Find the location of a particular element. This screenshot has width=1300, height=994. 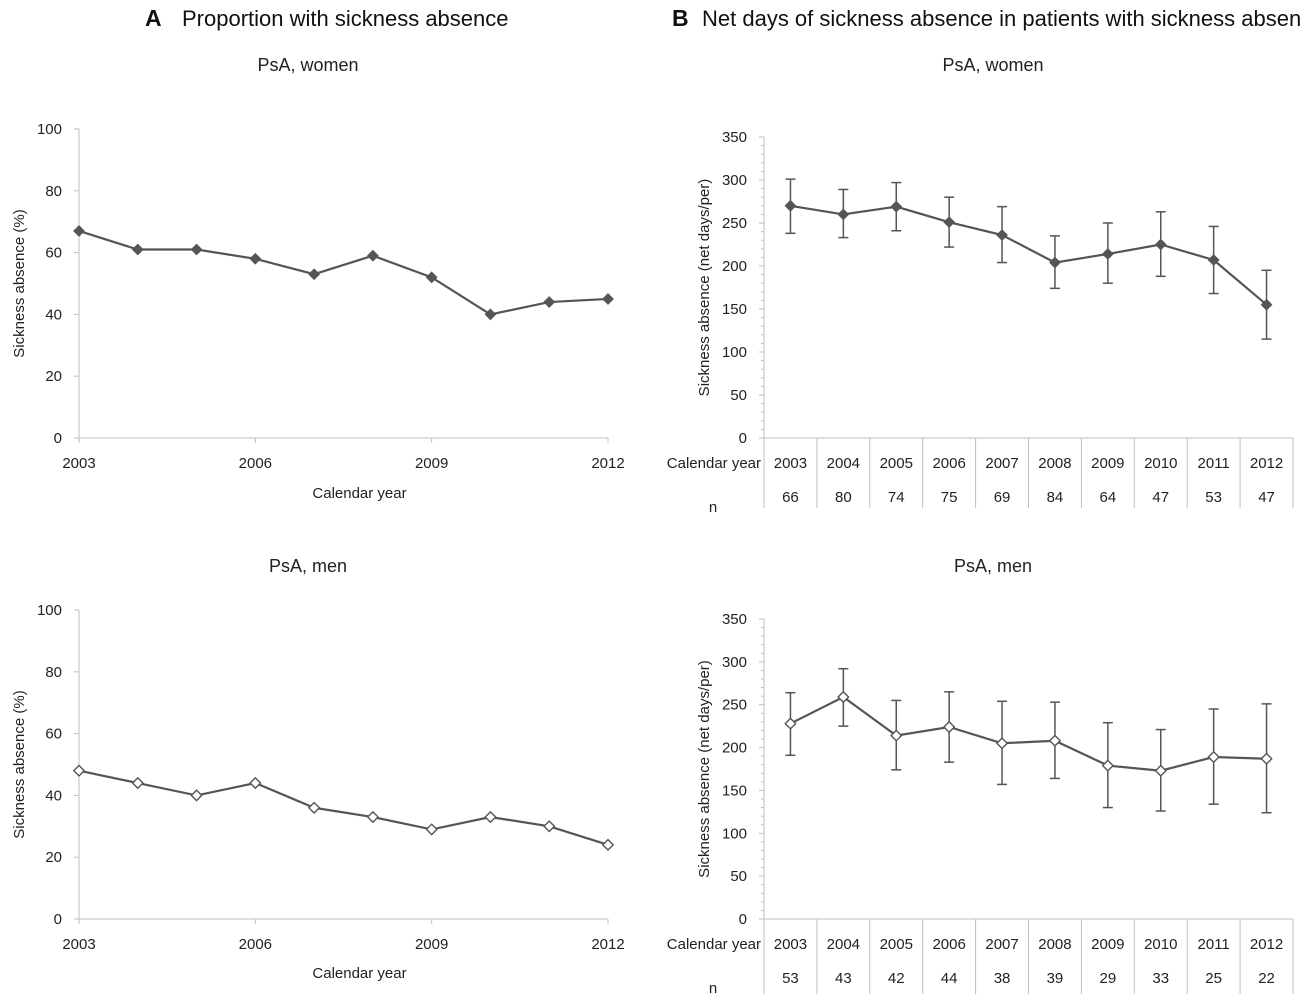

y-tick-label: 50 is located at coordinates (738, 876).